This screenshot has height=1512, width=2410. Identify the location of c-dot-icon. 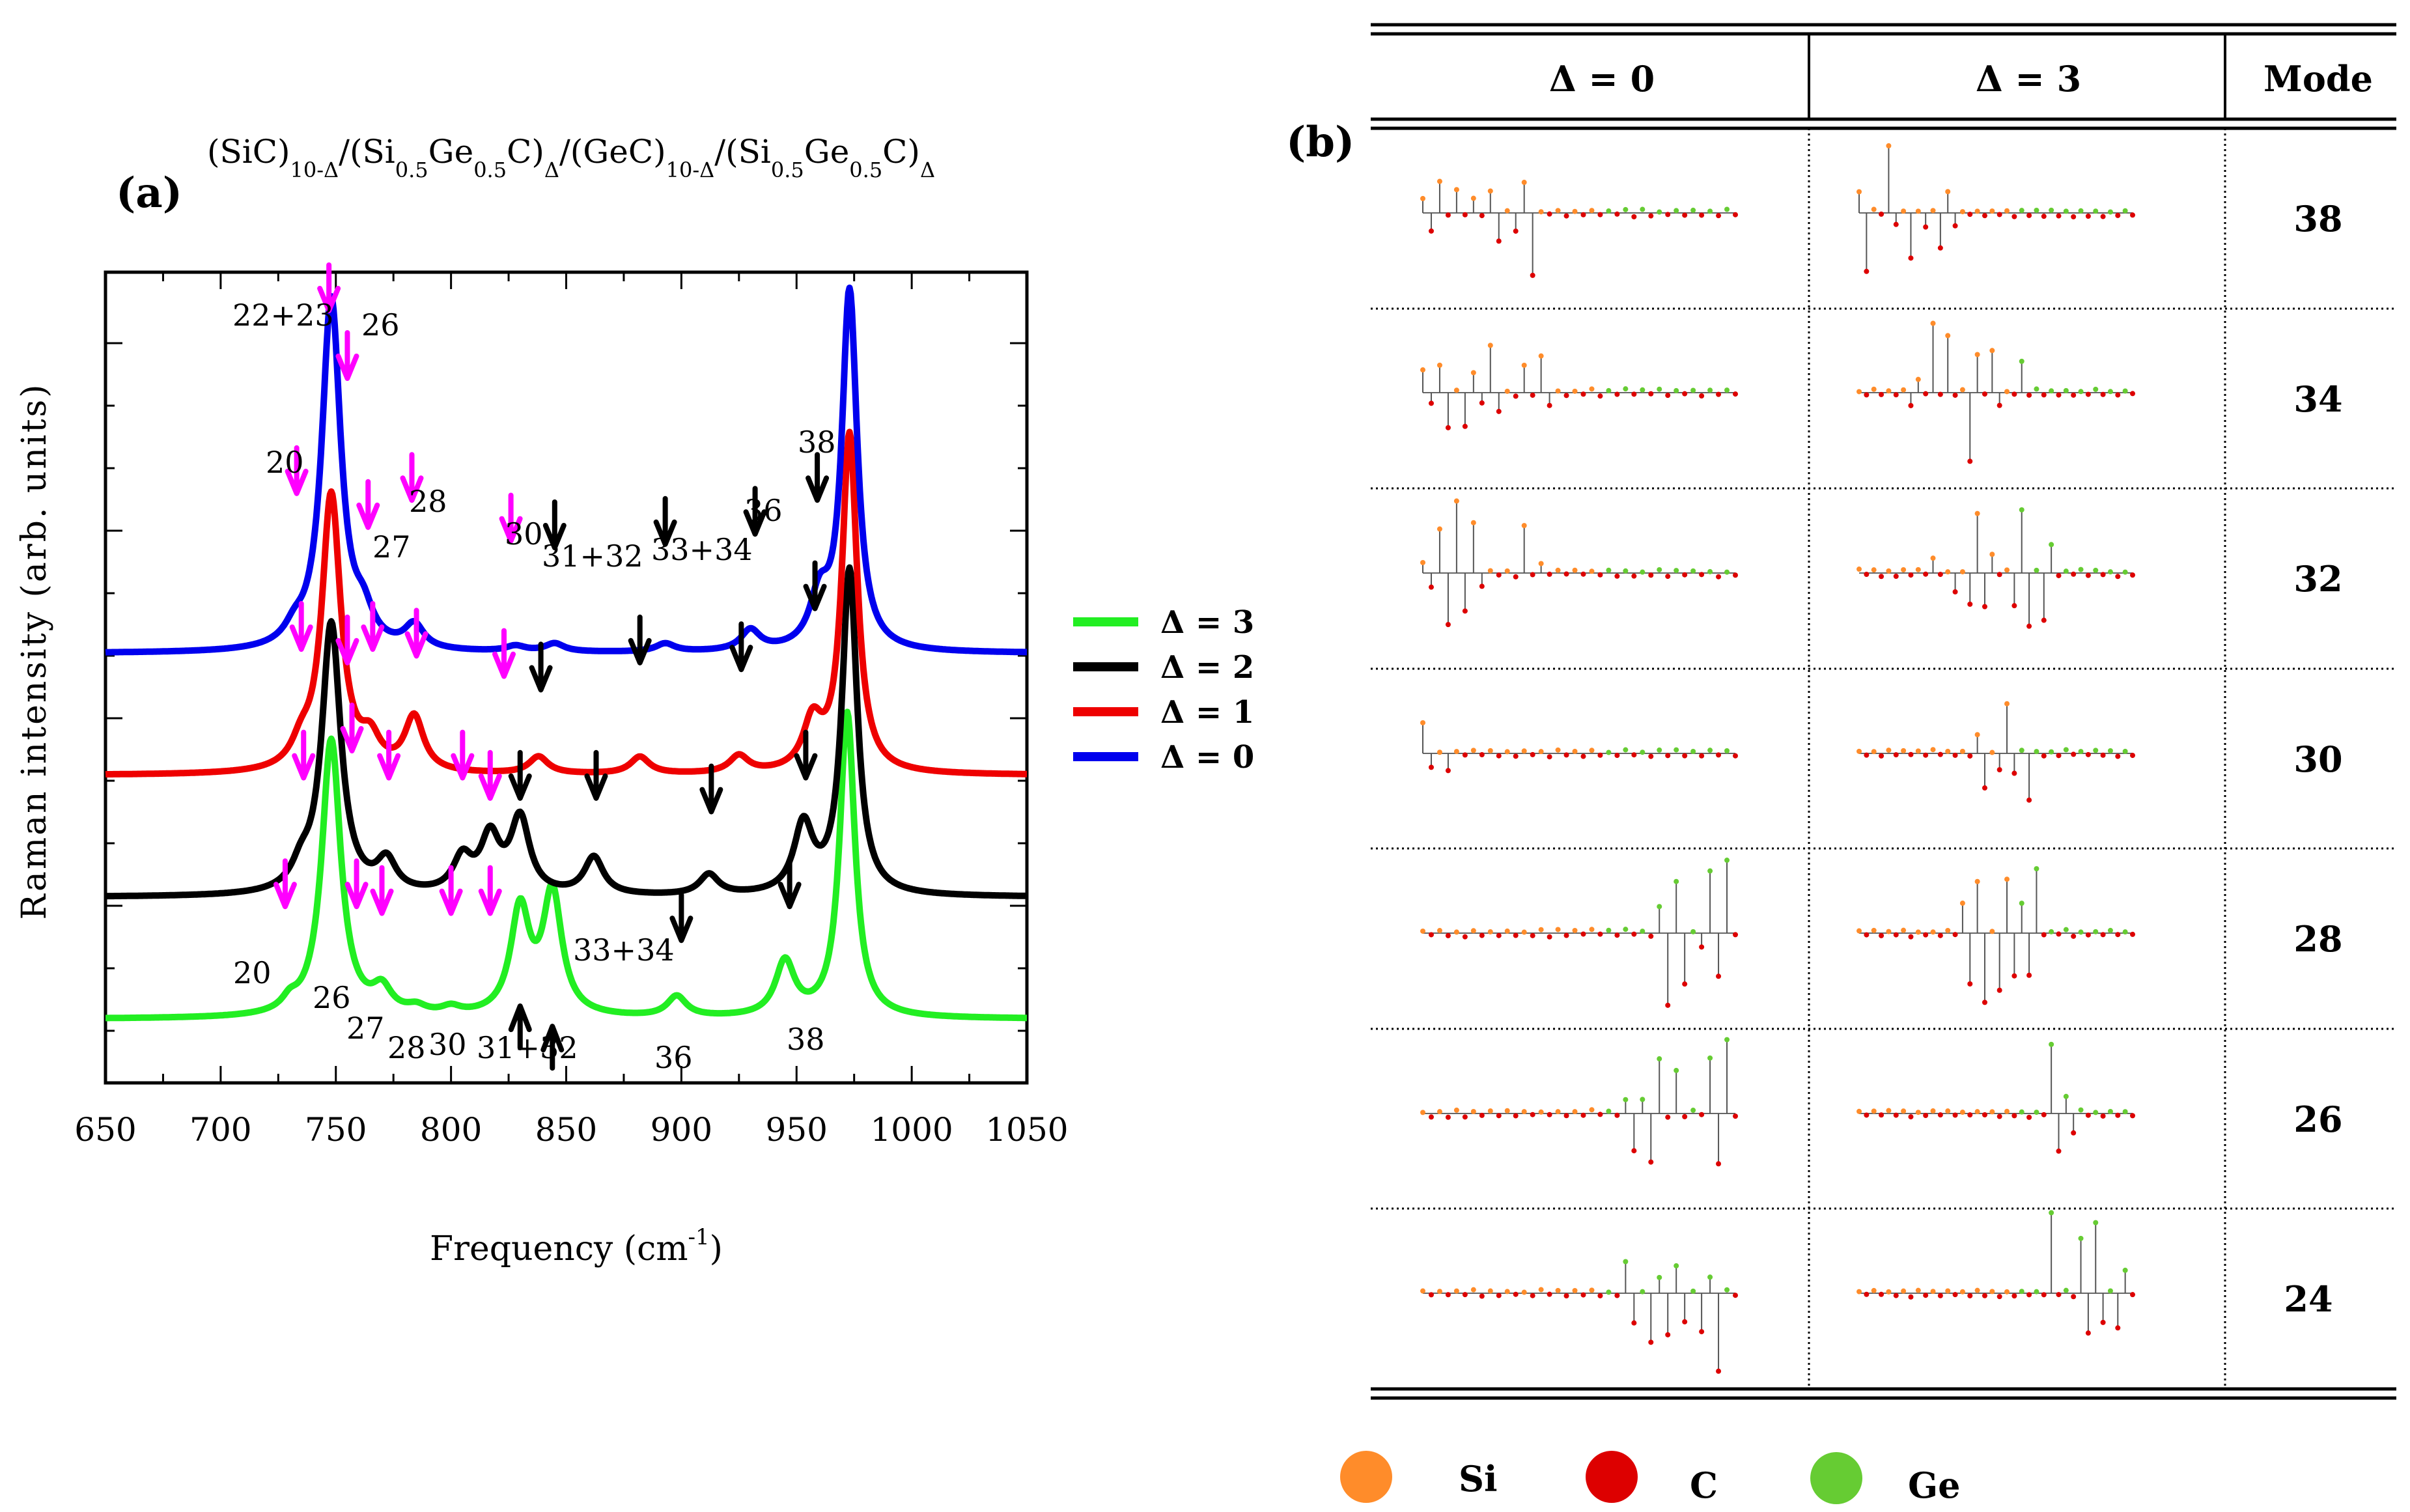
(1612, 1477).